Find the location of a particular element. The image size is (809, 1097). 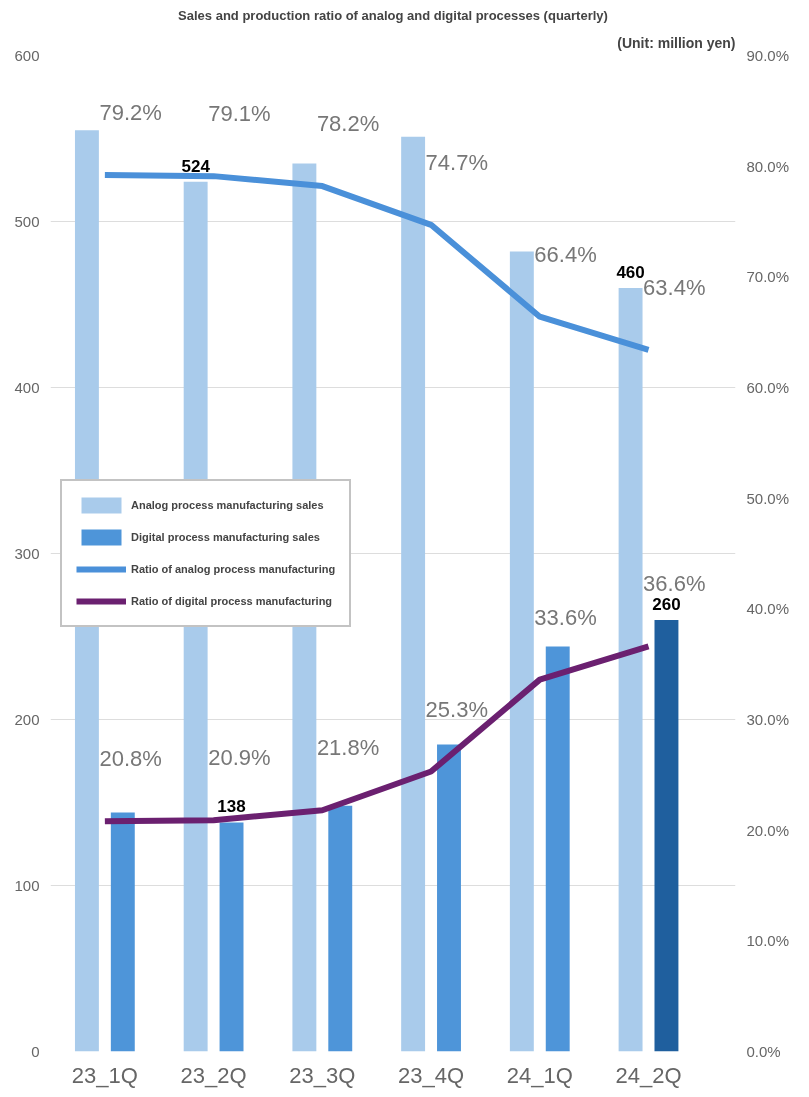

data-label: 79.1% is located at coordinates (239, 114).